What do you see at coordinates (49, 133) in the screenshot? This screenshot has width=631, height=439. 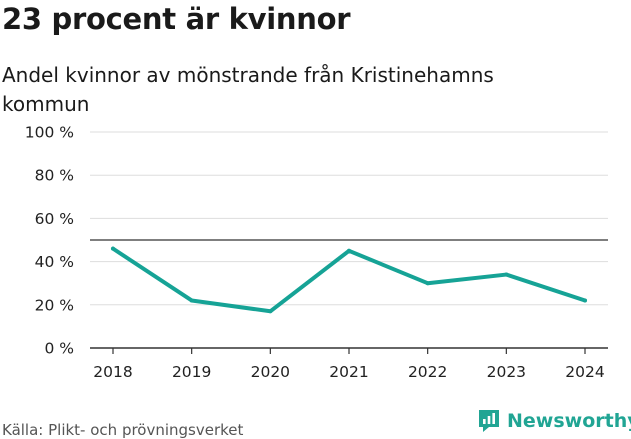 I see `y-tick-label: 100 %` at bounding box center [49, 133].